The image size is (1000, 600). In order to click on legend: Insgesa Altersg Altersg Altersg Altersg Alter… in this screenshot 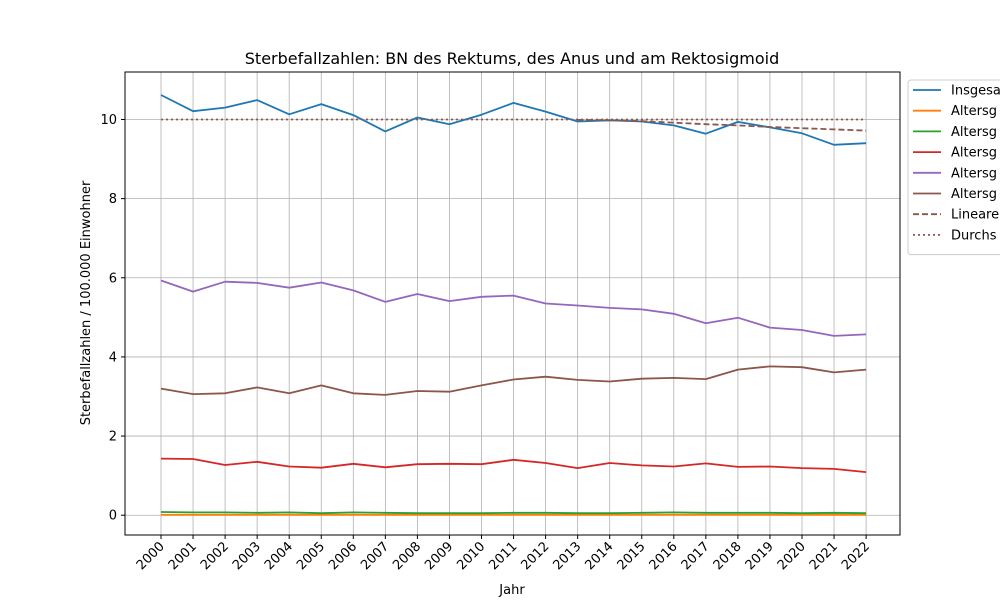, I will do `click(953, 167)`.